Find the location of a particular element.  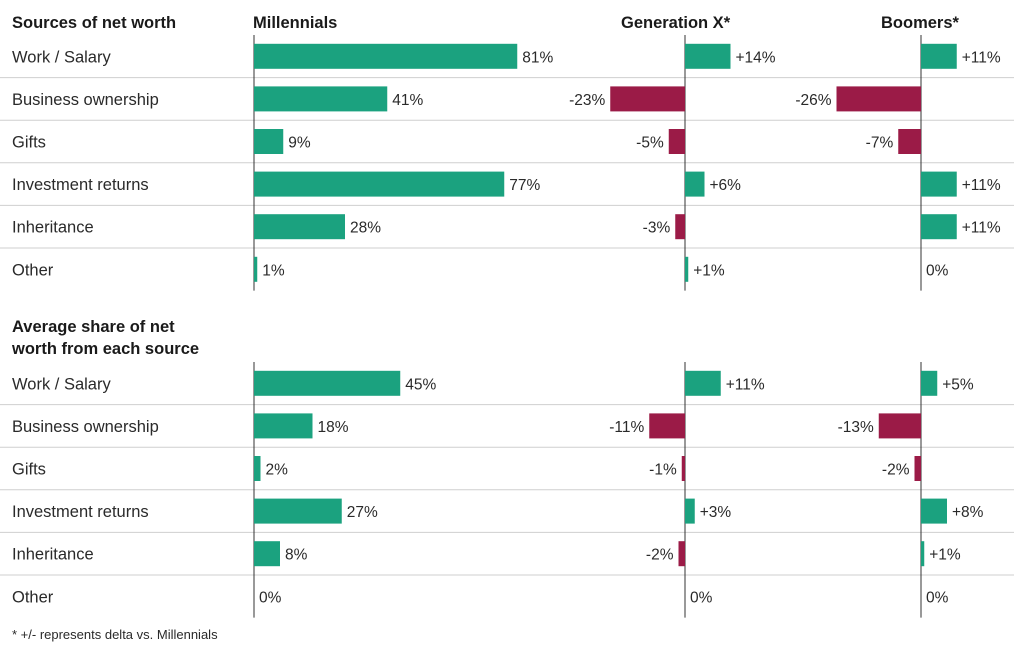

value-label-millennials-business-ownership: 18% is located at coordinates (333, 427).